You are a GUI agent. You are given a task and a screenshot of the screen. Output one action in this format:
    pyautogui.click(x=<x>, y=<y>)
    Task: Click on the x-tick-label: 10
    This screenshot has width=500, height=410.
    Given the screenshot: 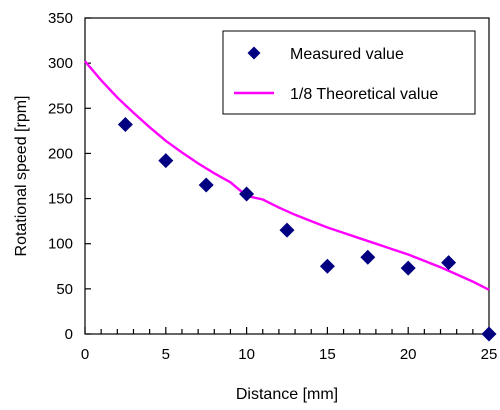 What is the action you would take?
    pyautogui.click(x=246, y=354)
    